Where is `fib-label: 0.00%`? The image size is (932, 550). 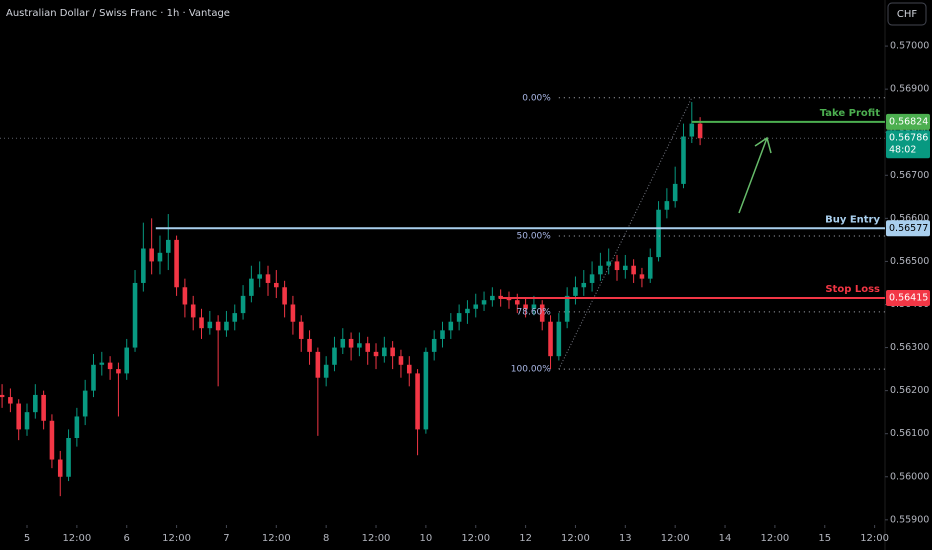 fib-label: 0.00% is located at coordinates (536, 98).